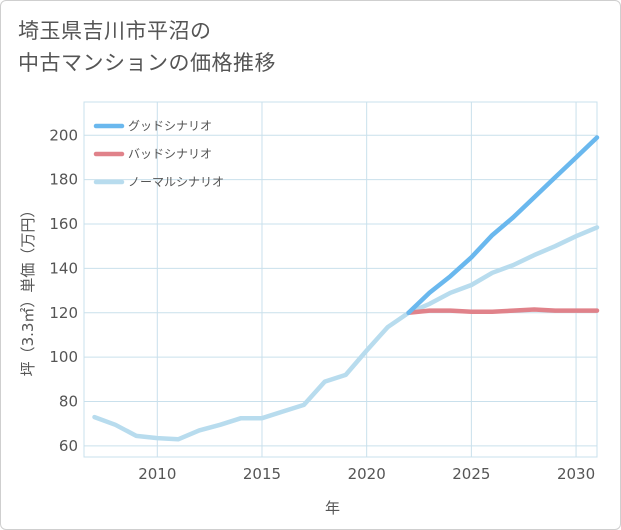 The image size is (621, 530). I want to click on y-tick-label-200: 200, so click(63, 135).